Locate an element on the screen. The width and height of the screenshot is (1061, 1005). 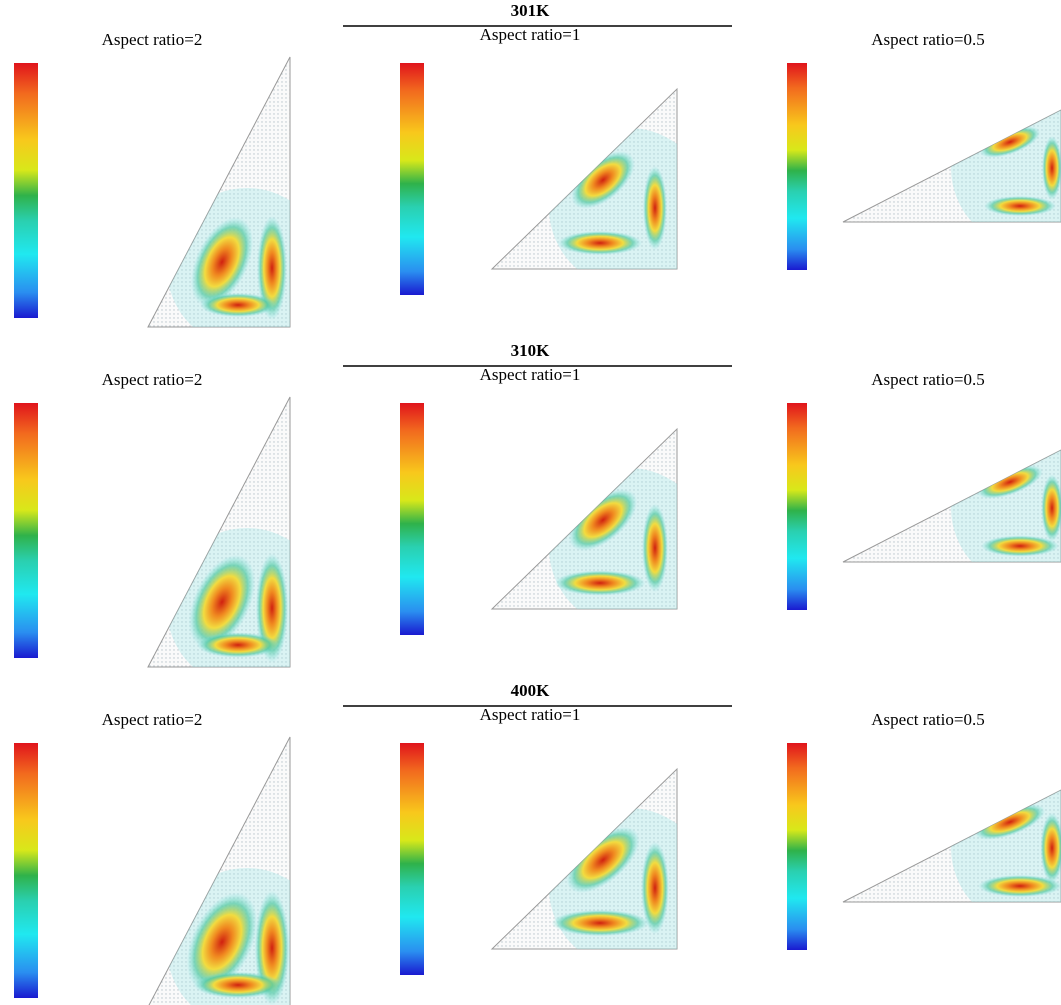
row-title: 310K is located at coordinates (531, 350).